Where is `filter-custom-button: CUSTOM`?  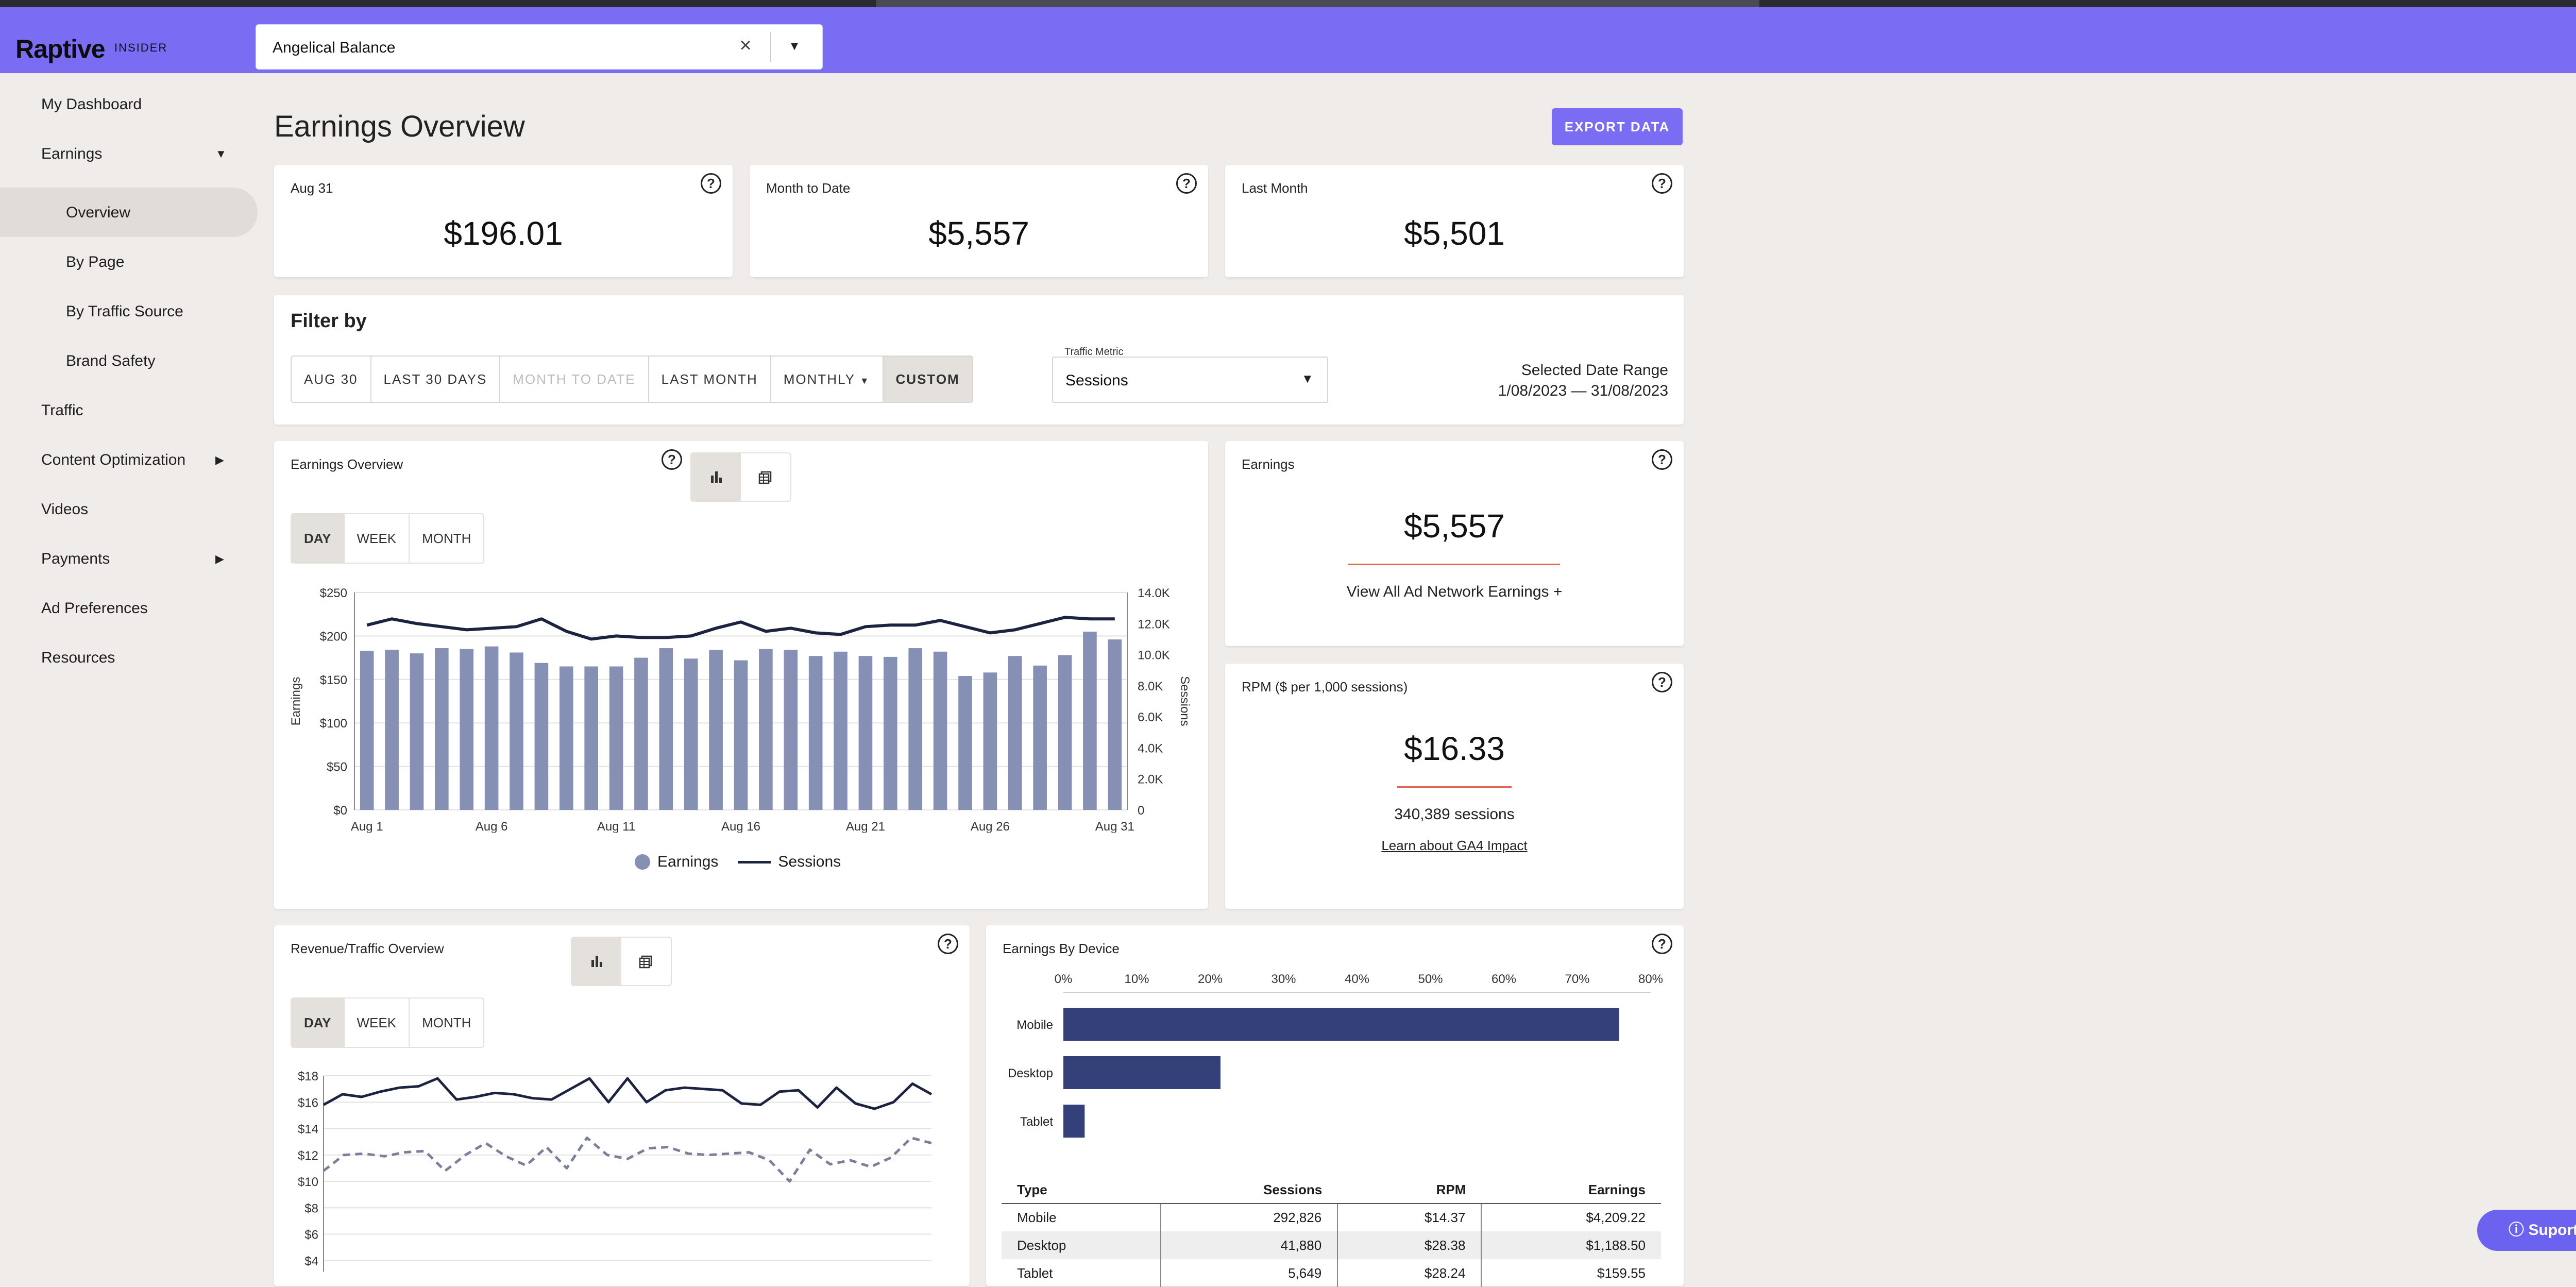 filter-custom-button: CUSTOM is located at coordinates (928, 379).